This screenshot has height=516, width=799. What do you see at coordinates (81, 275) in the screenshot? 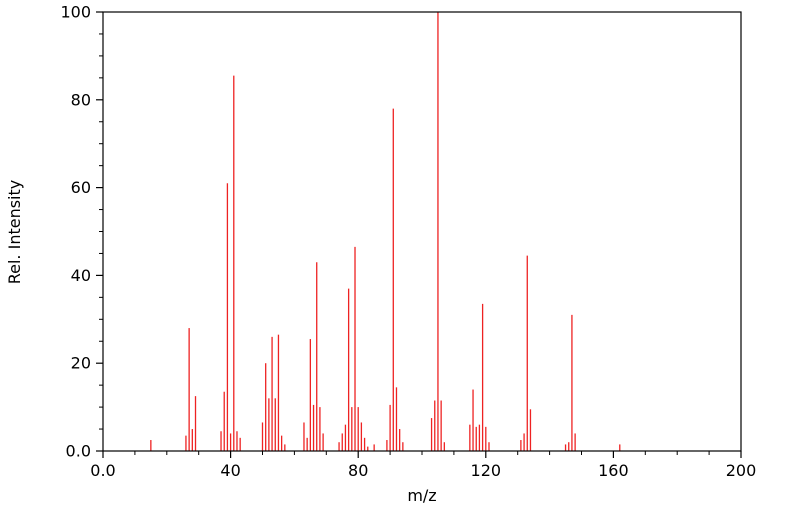
I see `y-tick-label: 40` at bounding box center [81, 275].